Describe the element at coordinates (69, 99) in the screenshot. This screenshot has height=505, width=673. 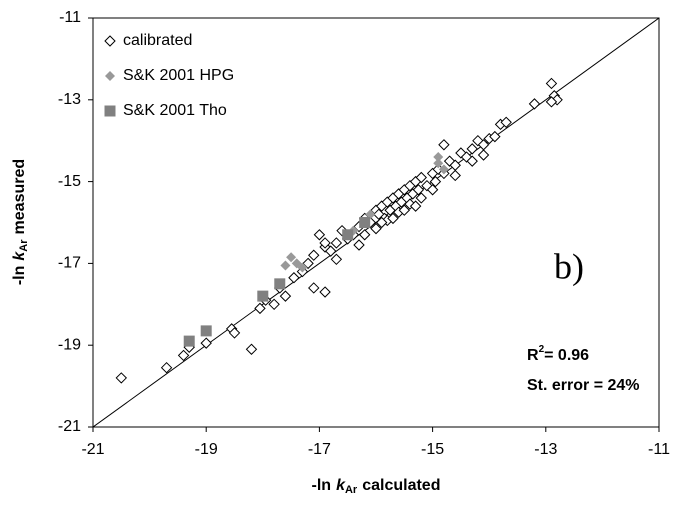
I see `y-tick-label: -13` at that location.